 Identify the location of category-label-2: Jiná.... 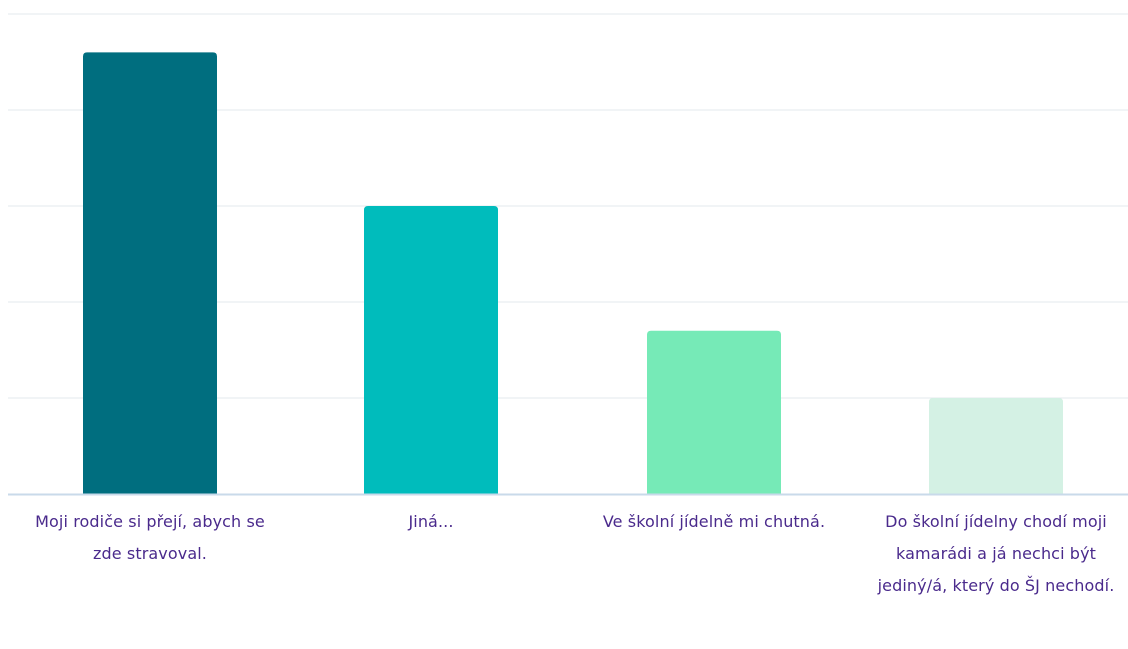
(431, 521).